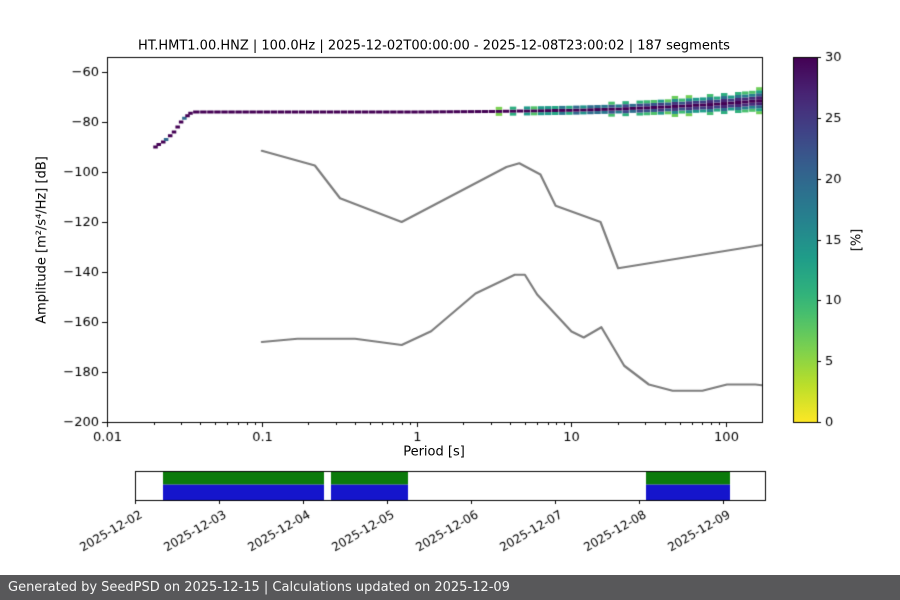 The width and height of the screenshot is (900, 600). Describe the element at coordinates (434, 452) in the screenshot. I see `x-axis-label: Period [s]` at that location.